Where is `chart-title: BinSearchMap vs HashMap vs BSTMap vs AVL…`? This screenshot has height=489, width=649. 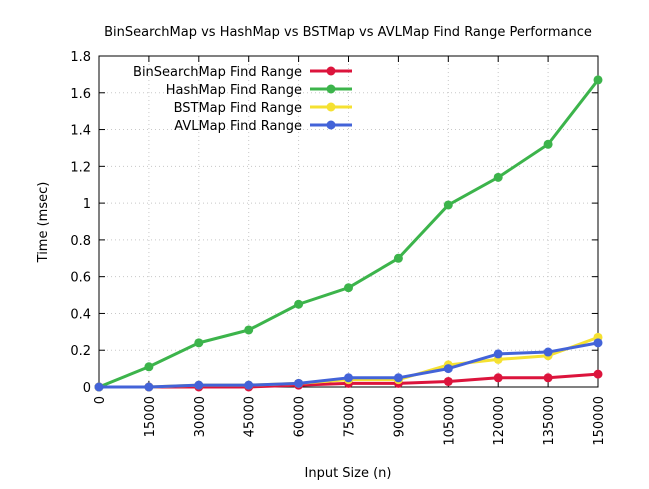 chart-title: BinSearchMap vs HashMap vs BSTMap vs AVL… is located at coordinates (348, 32).